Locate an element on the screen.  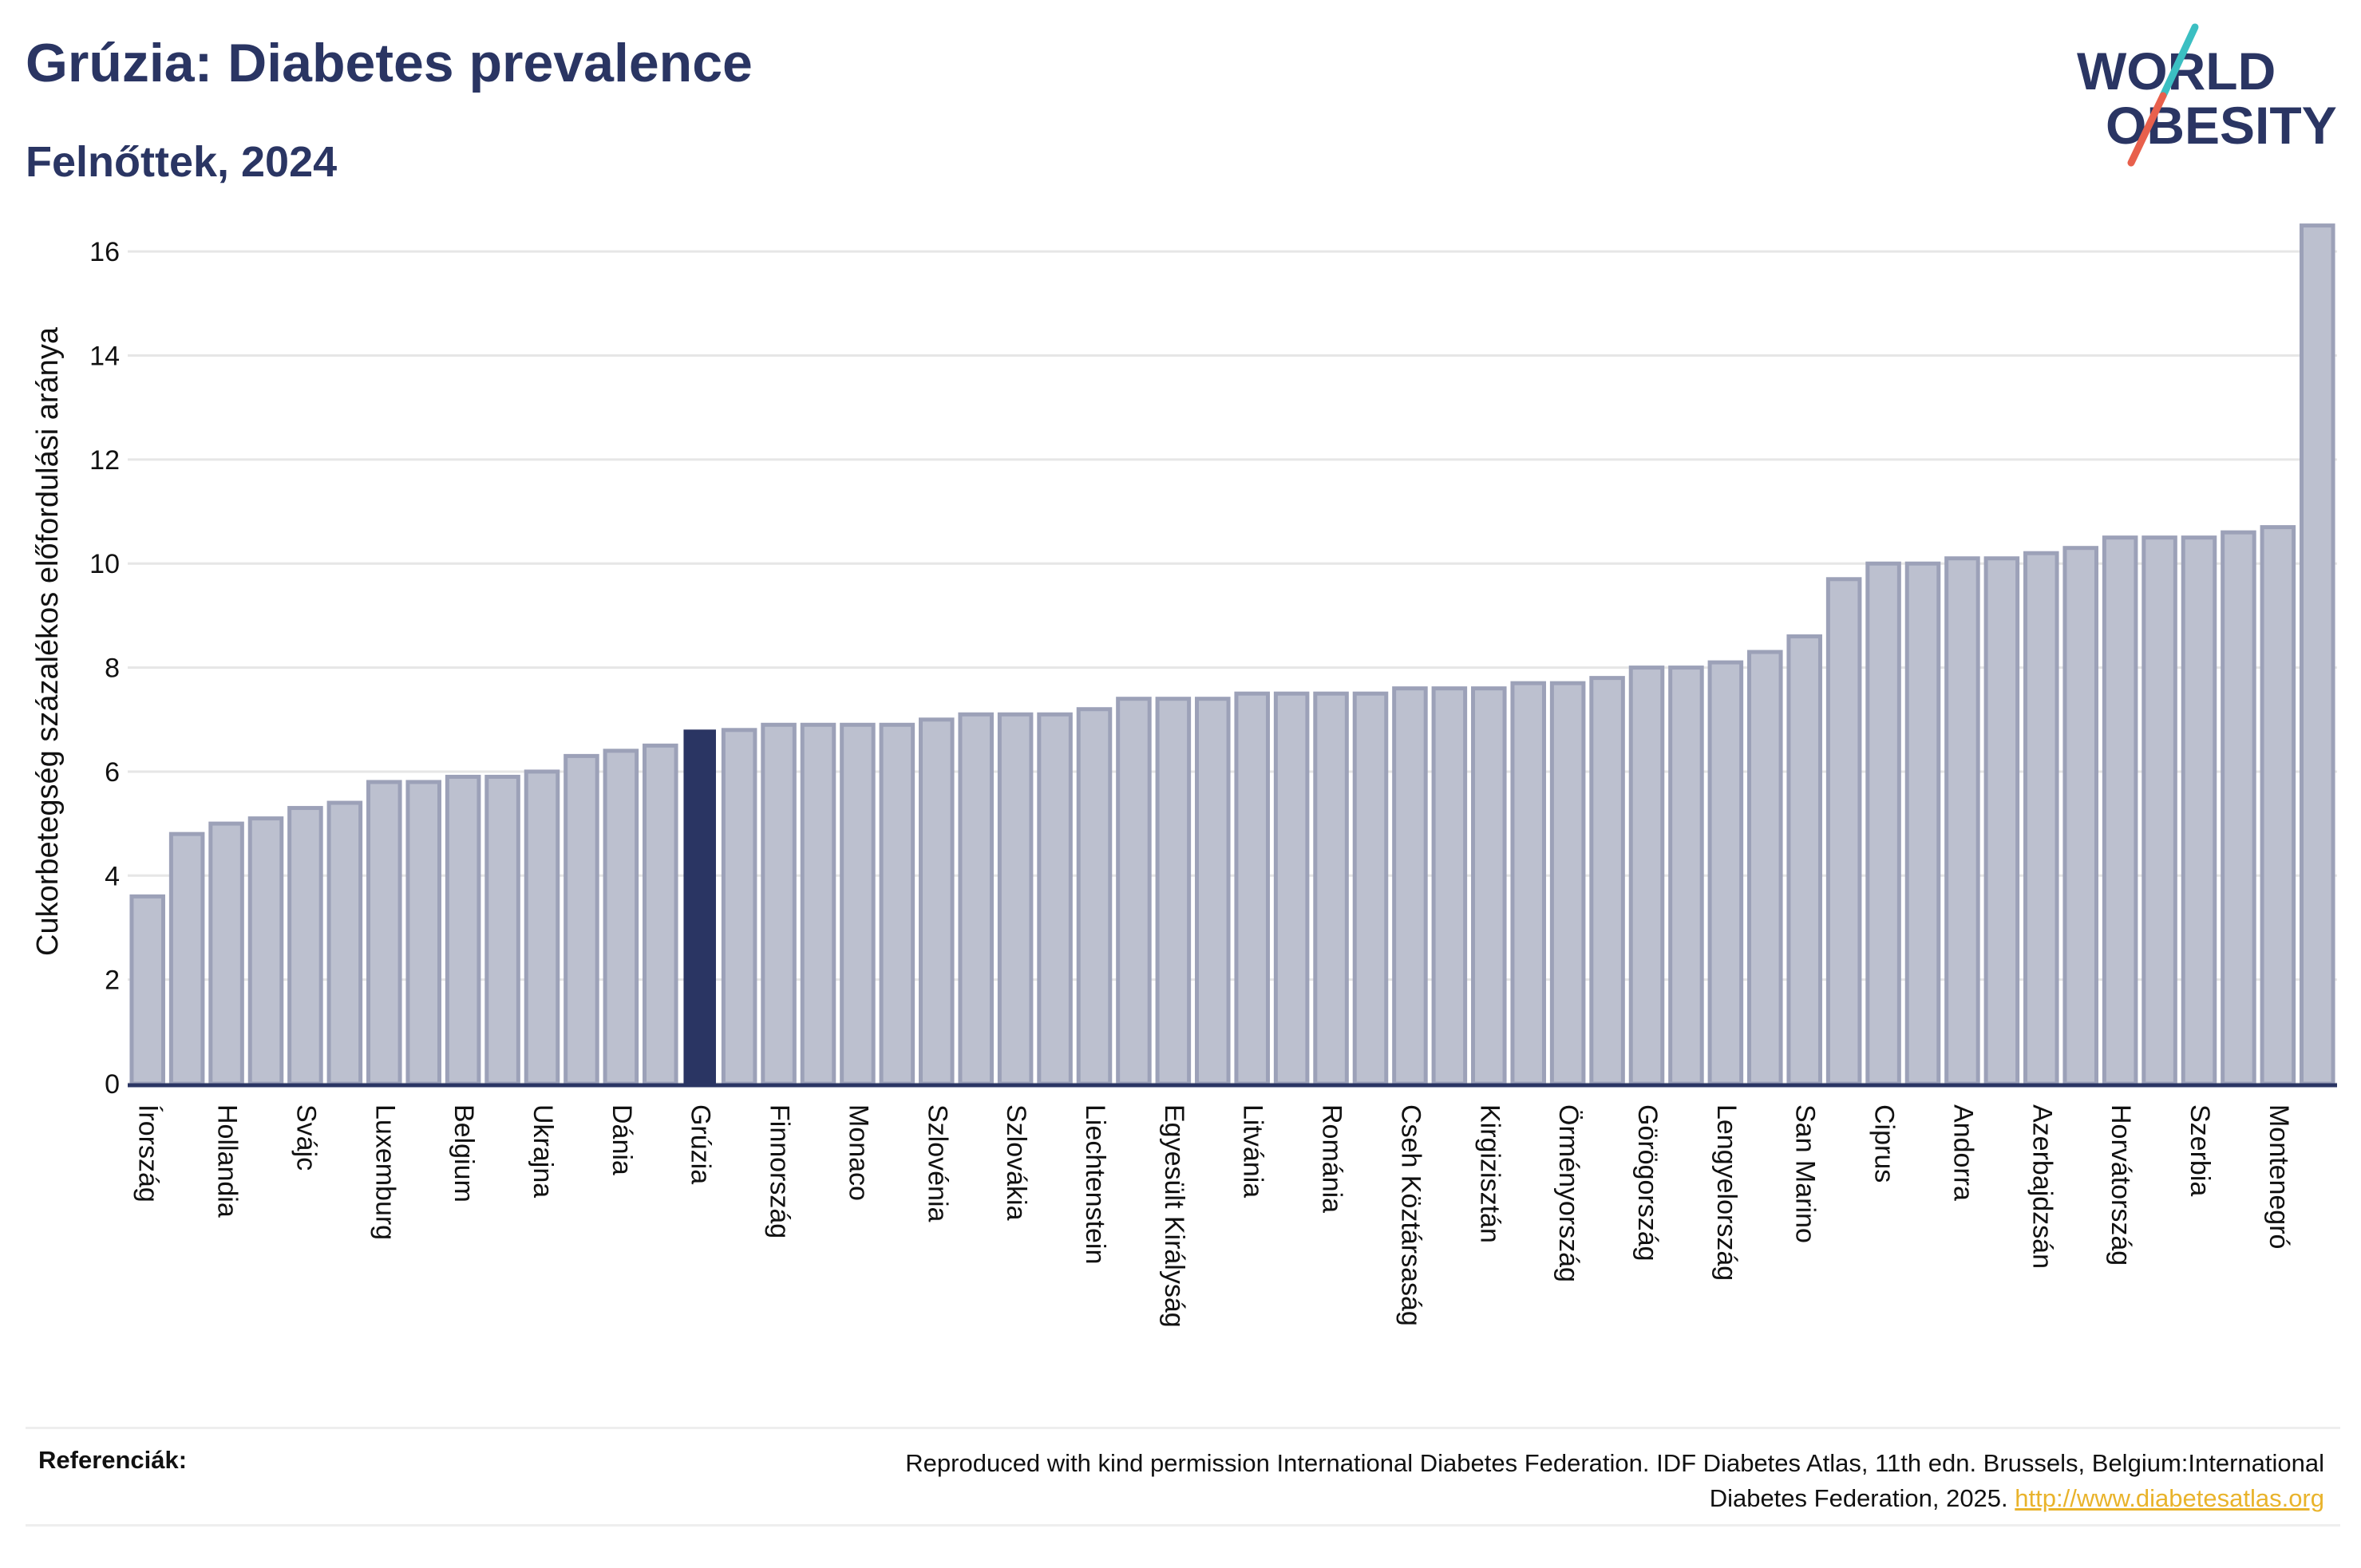
x-tick-label: Ciprus is located at coordinates (1884, 1143).